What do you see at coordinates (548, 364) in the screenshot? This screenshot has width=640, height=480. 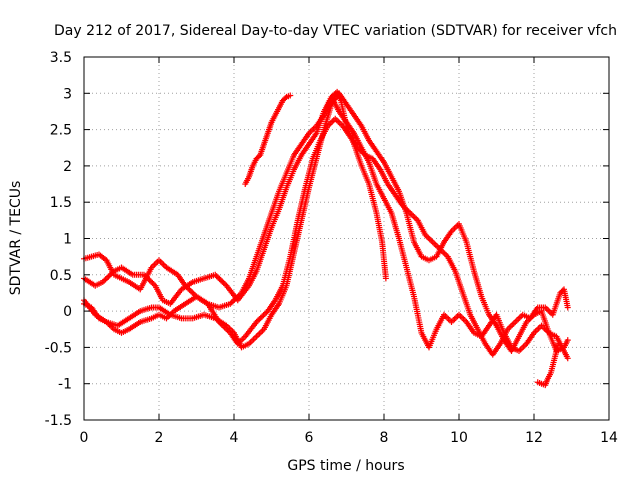 I see `series-segment-f` at bounding box center [548, 364].